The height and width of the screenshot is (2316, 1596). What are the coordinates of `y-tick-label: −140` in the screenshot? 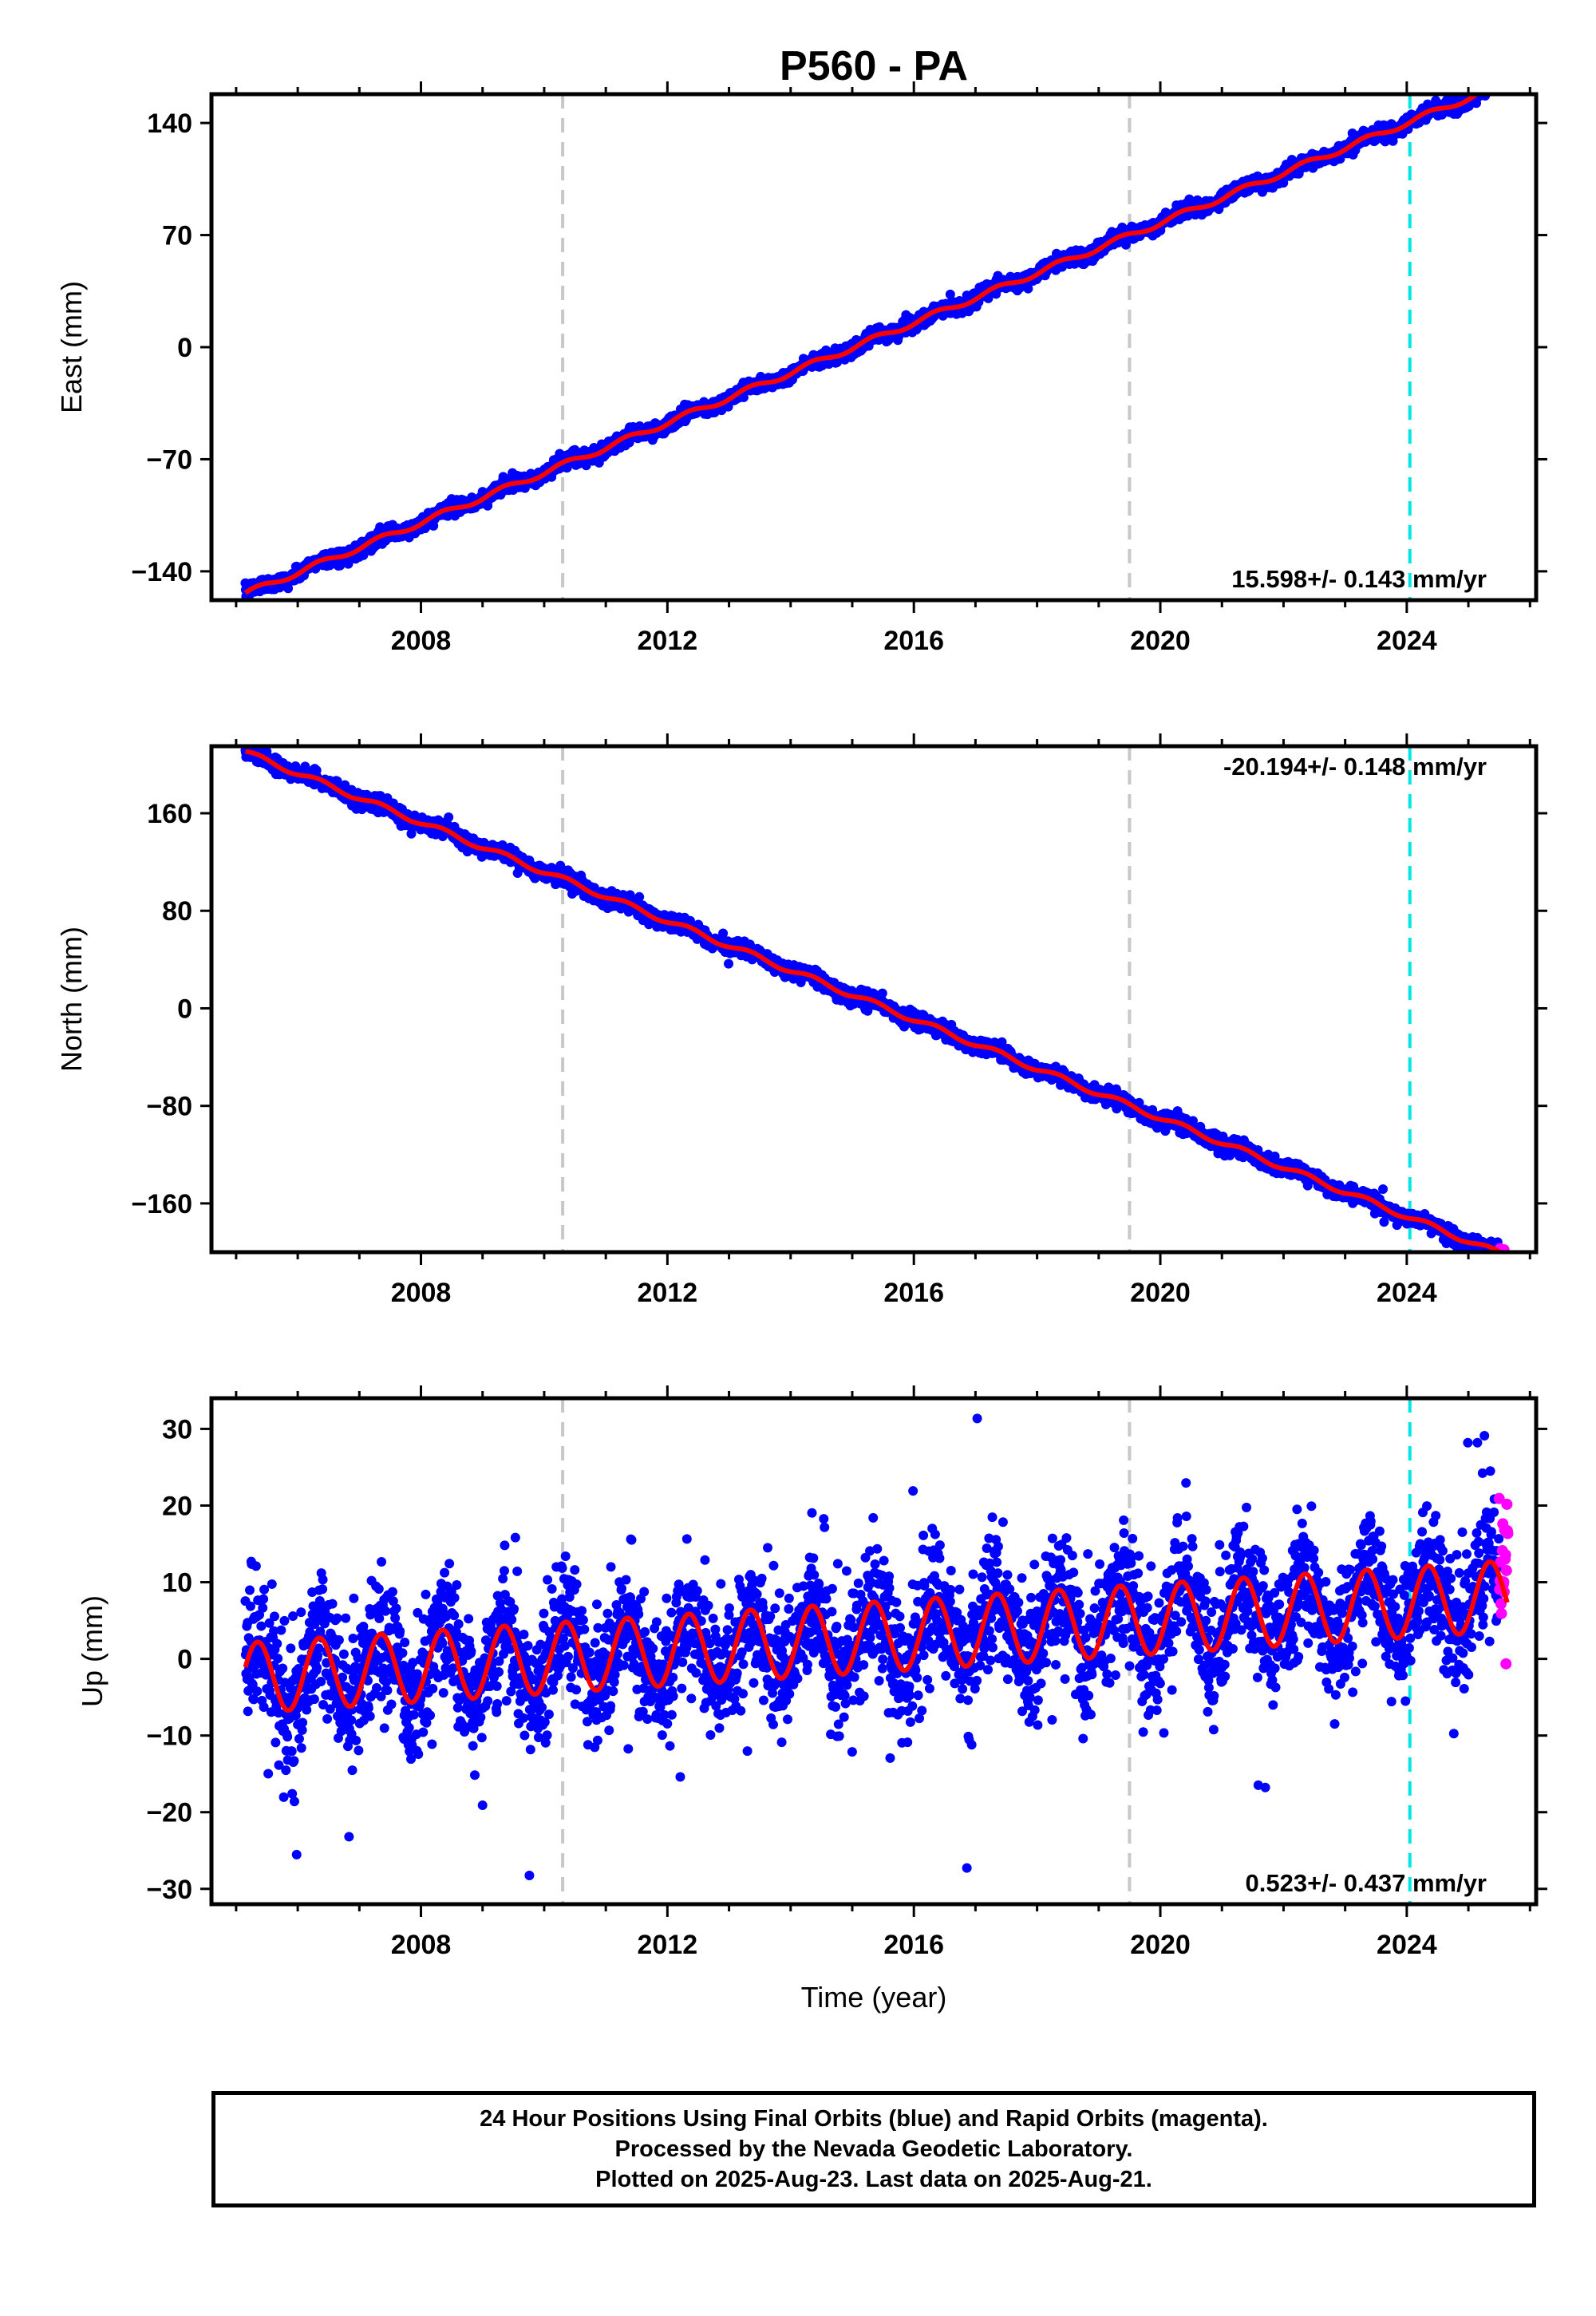 It's located at (161, 572).